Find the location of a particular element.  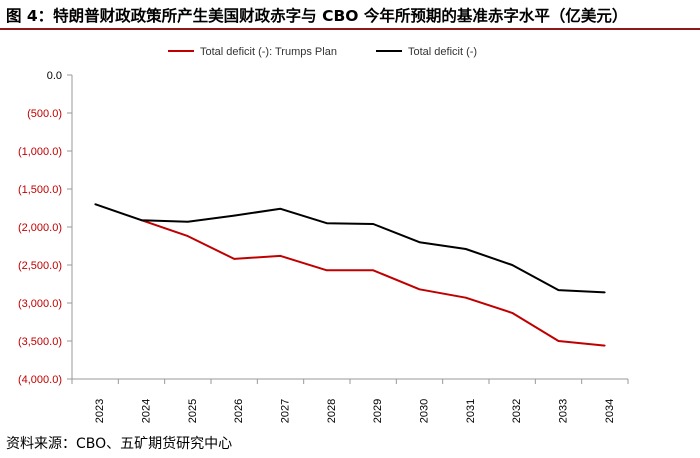

source-note: 资料来源：CBO、五矿期货研究中心 is located at coordinates (119, 444).